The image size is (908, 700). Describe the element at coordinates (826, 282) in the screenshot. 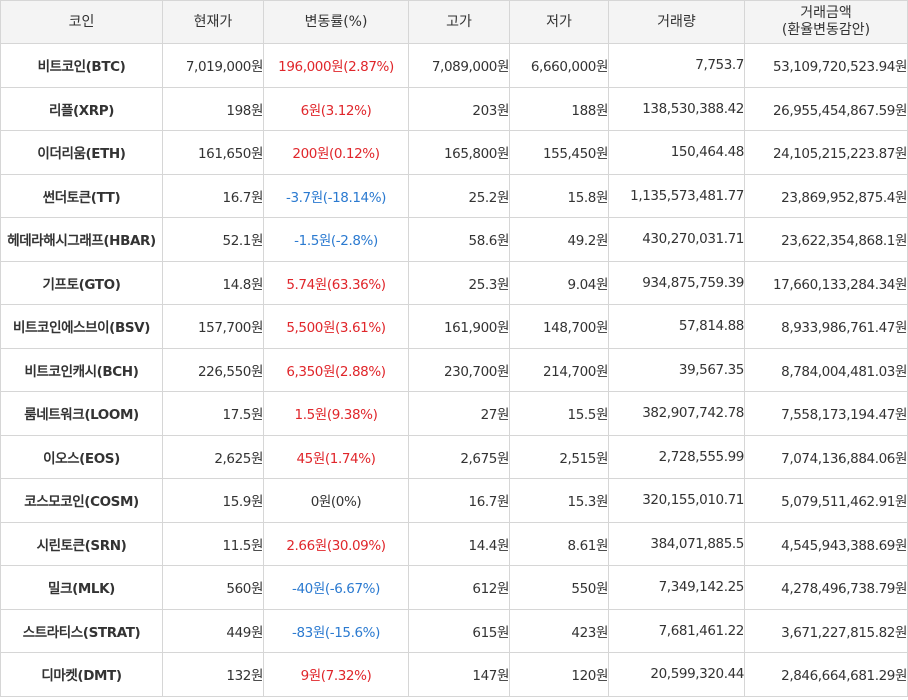

I see `amount-cell: 17,660,133,284.34원` at that location.